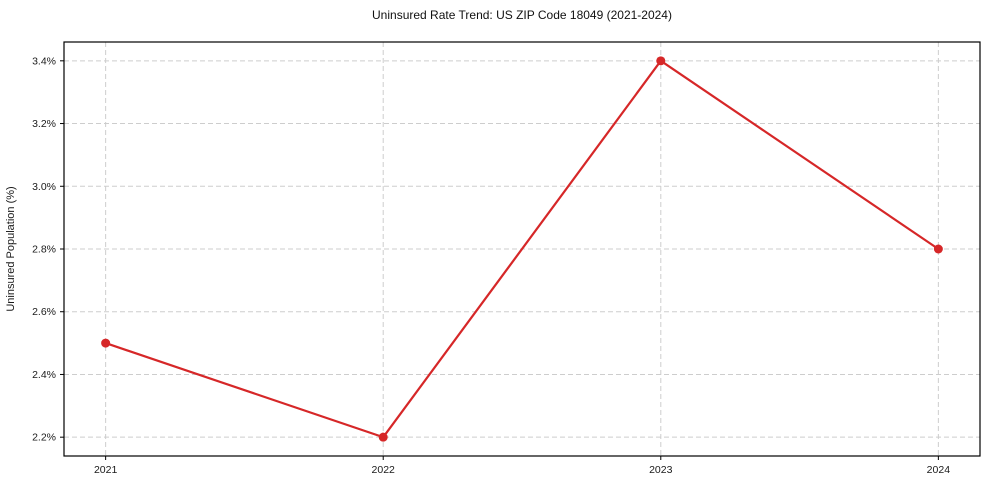  I want to click on x-tick-label: 2023, so click(661, 470).